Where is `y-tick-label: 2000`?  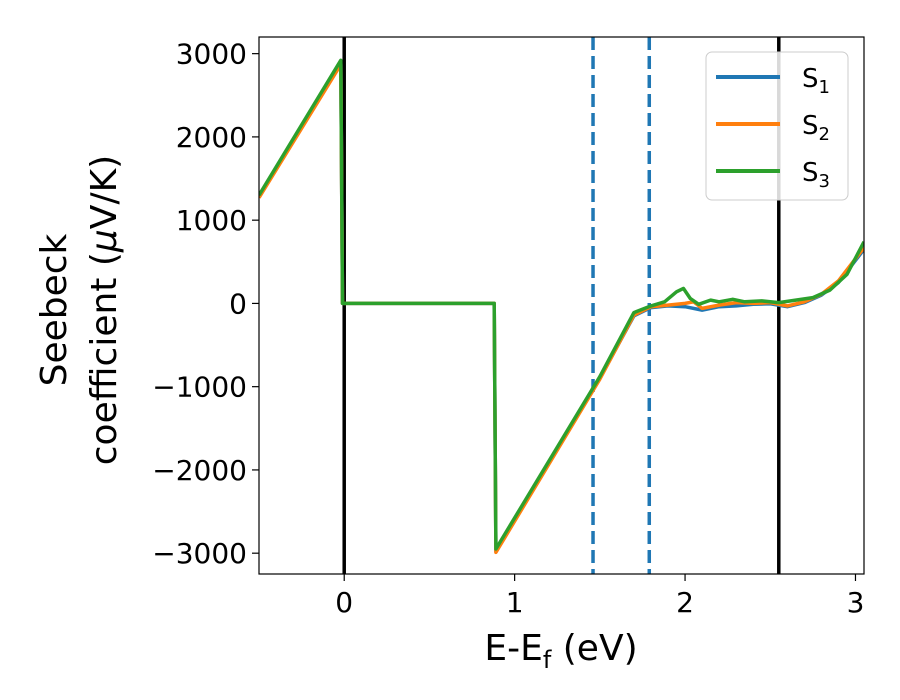 y-tick-label: 2000 is located at coordinates (211, 137).